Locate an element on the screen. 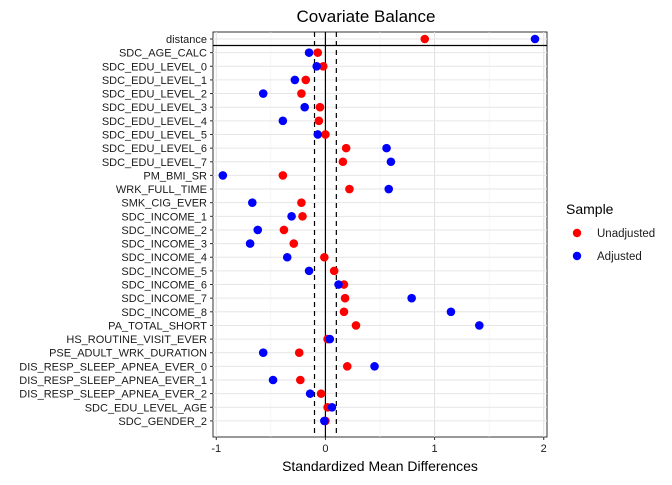  category-label: DIS_RESP_SLEEP_APNEA_EVER_0 is located at coordinates (113, 367).